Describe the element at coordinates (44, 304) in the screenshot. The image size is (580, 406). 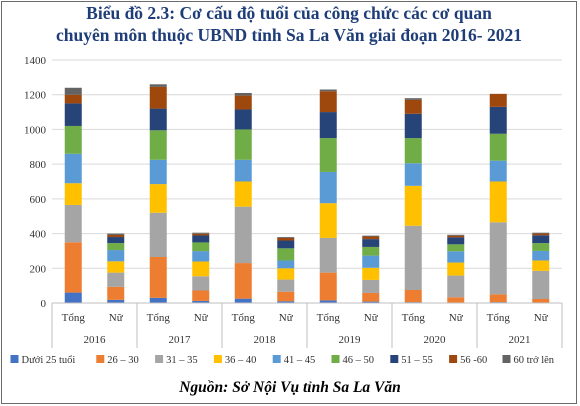
I see `y-tick-label: 0` at that location.